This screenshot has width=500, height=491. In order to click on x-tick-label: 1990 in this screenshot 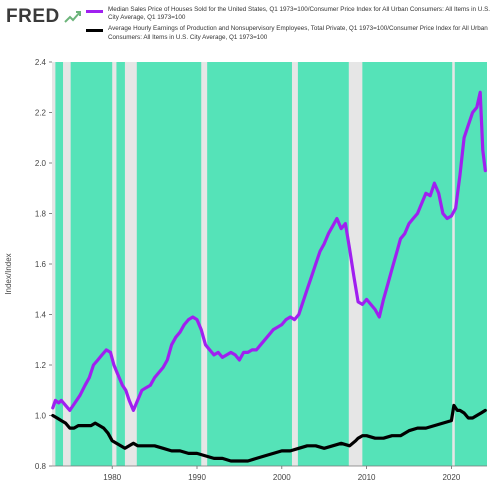, I will do `click(197, 477)`.